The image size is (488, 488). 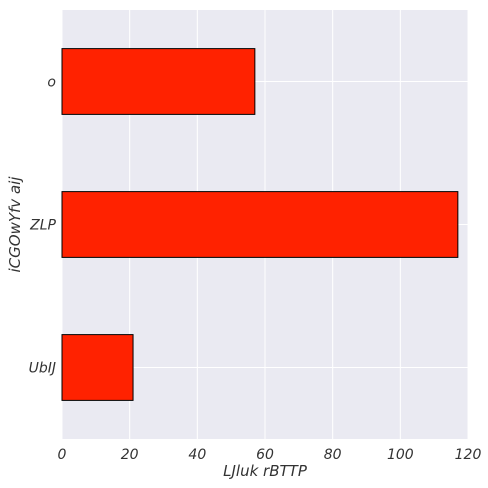 I want to click on y-tick-label: ZLP, so click(x=42, y=226).